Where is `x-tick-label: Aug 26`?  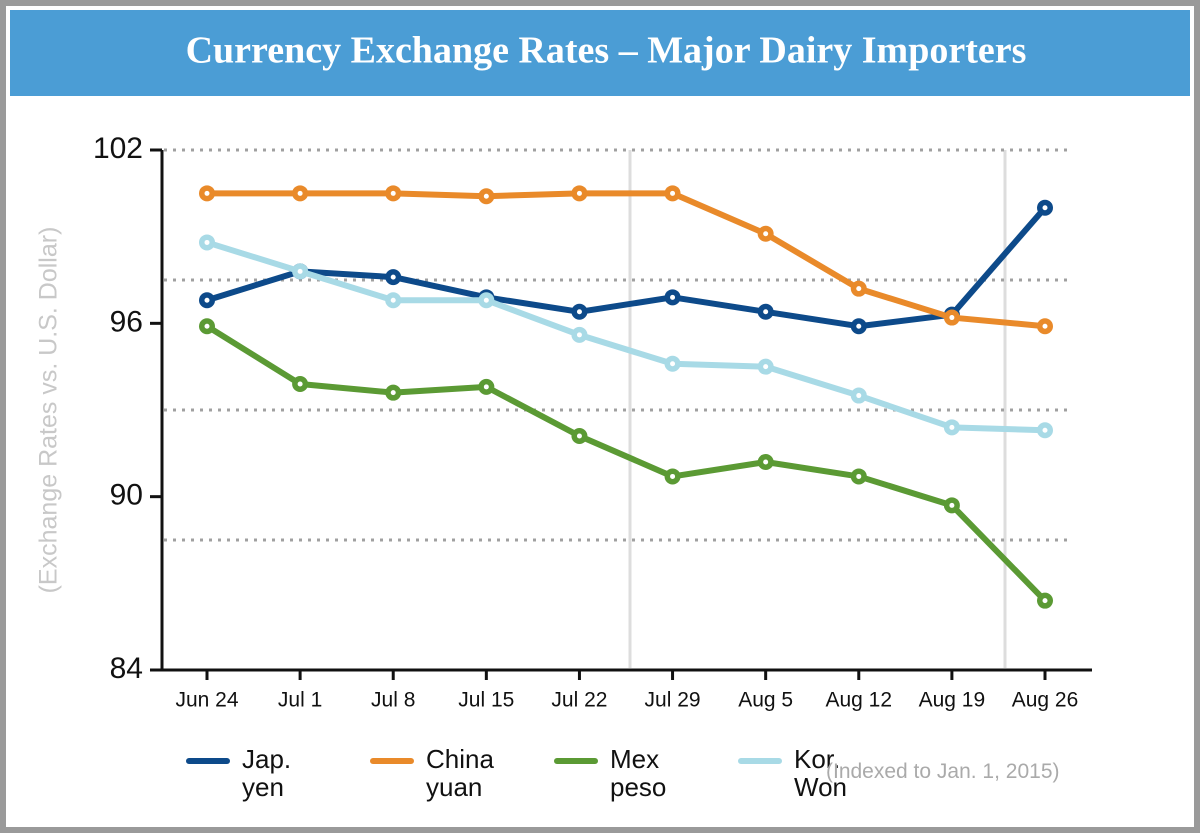
x-tick-label: Aug 26 is located at coordinates (1045, 700).